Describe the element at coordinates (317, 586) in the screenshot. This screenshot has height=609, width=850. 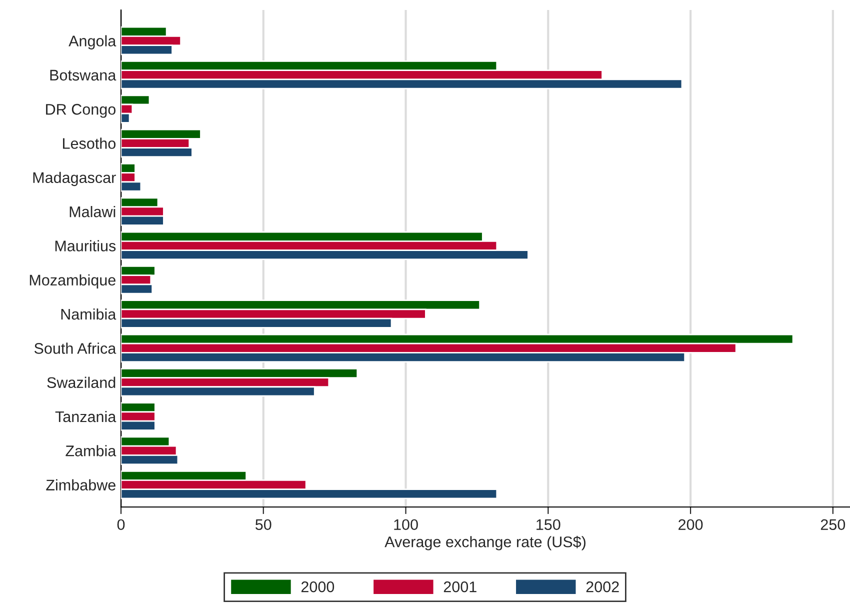
I see `legend-label: 2000` at that location.